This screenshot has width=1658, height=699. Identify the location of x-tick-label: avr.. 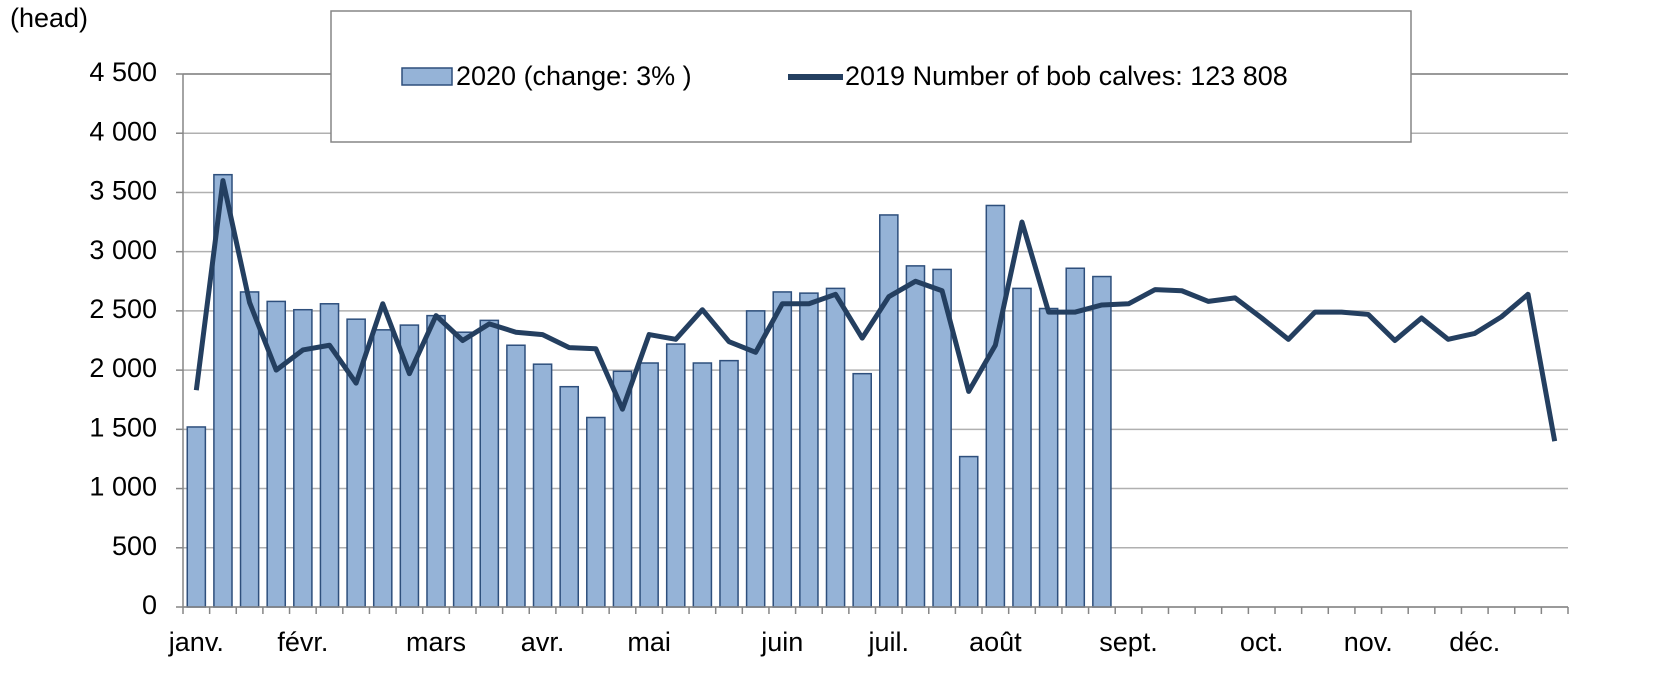
(543, 642).